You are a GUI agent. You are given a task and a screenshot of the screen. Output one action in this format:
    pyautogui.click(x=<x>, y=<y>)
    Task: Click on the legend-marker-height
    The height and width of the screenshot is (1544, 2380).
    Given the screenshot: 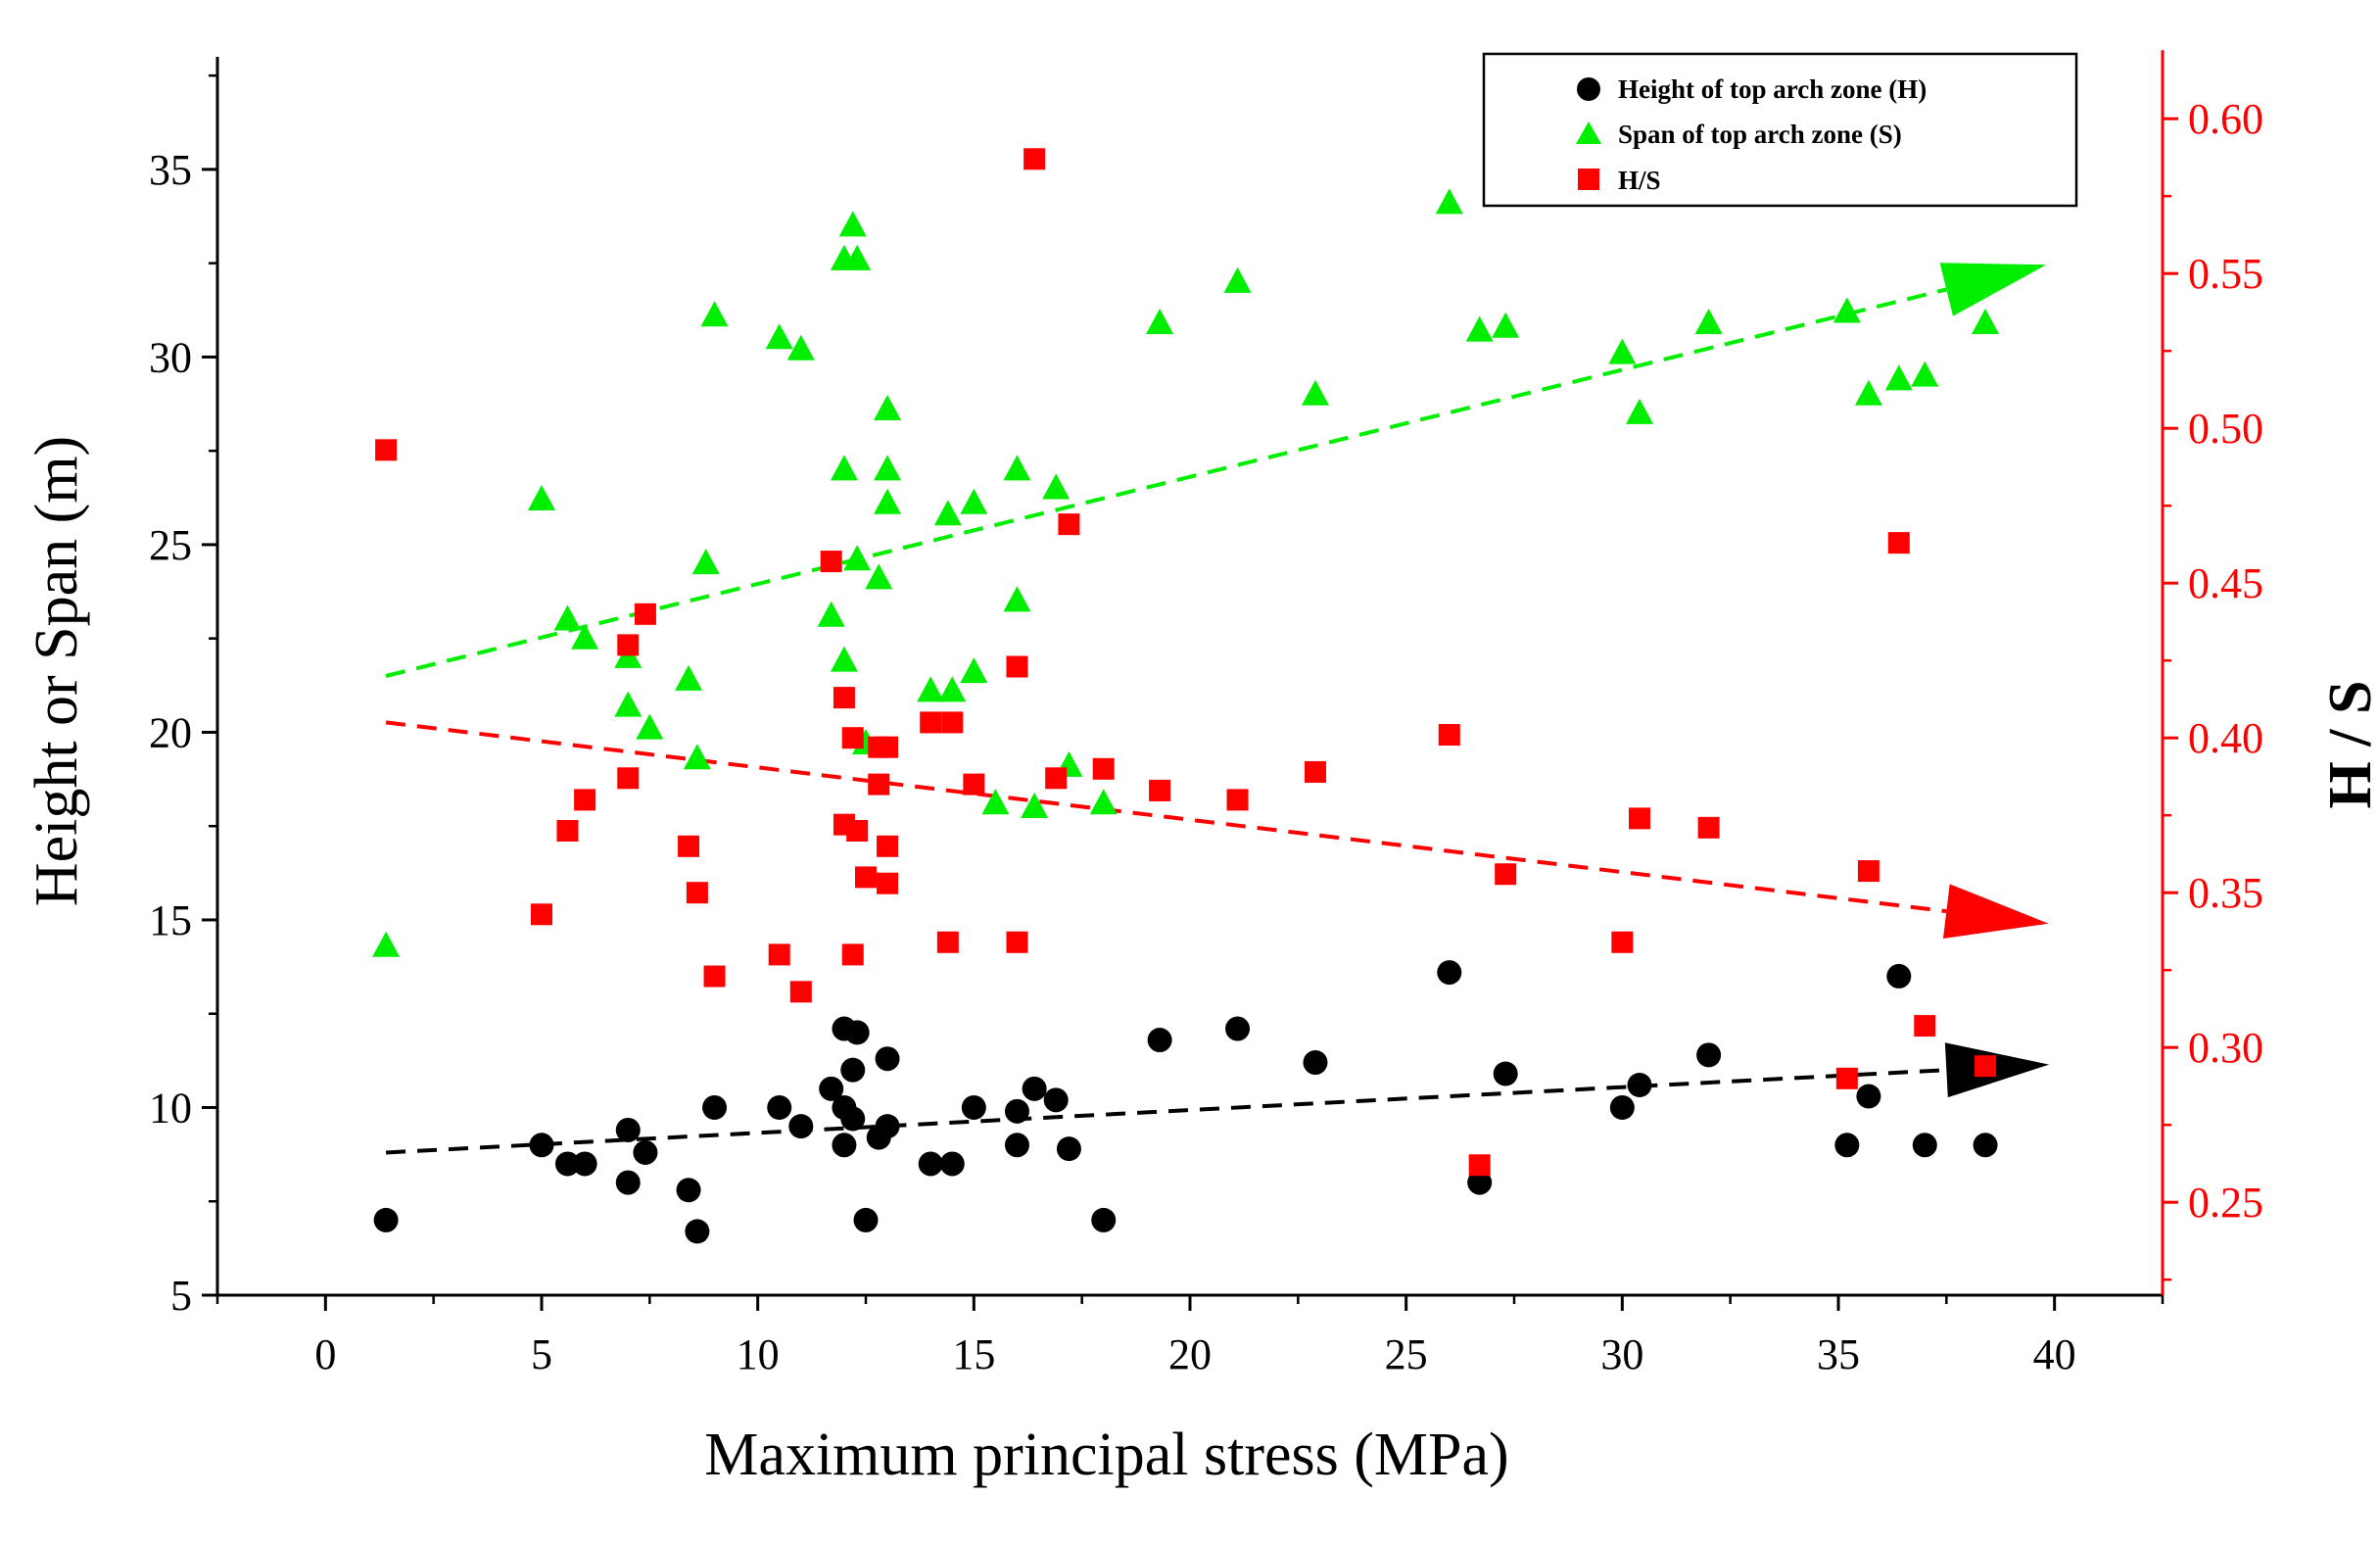 What is the action you would take?
    pyautogui.click(x=1588, y=89)
    